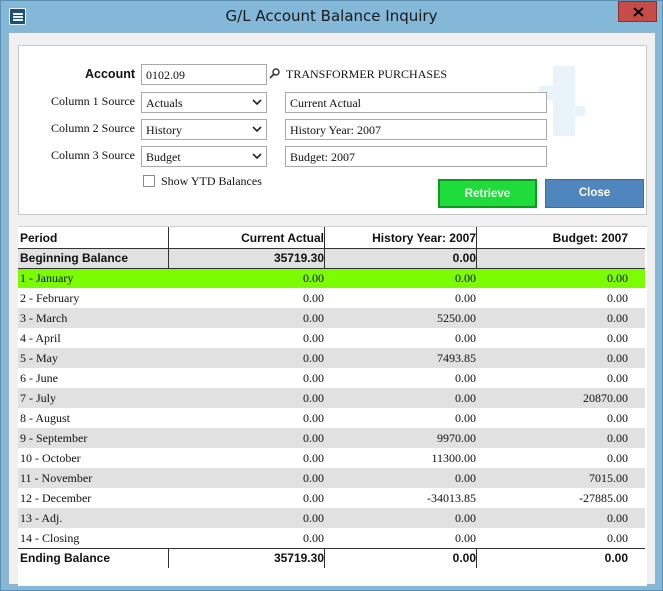 The image size is (663, 591). I want to click on history-cell: 5250.00, so click(456, 318).